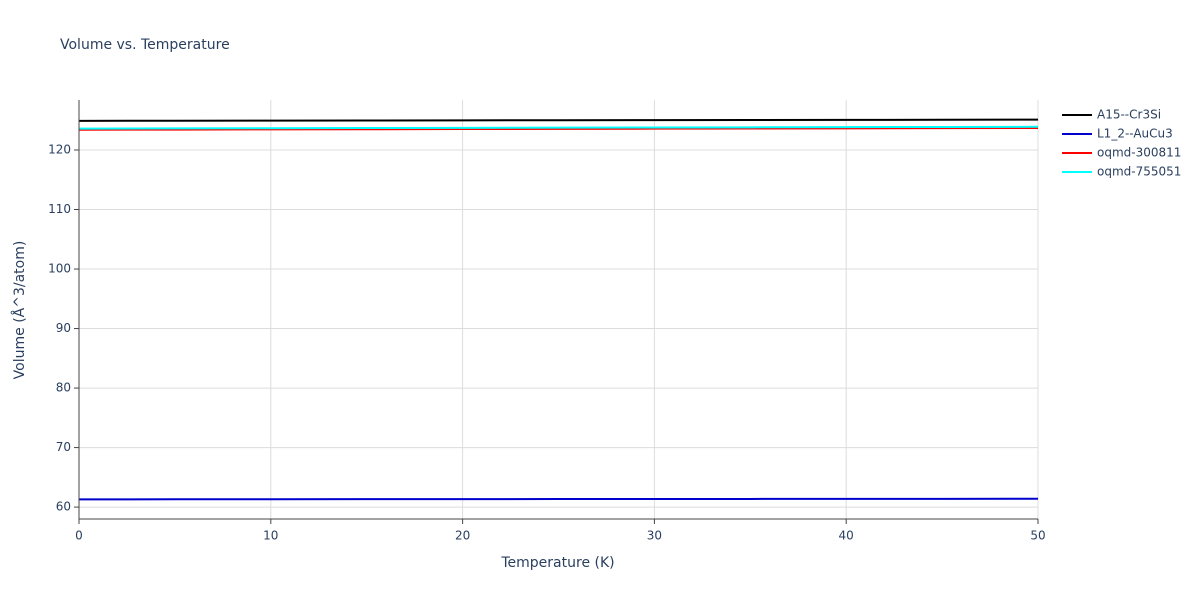 The width and height of the screenshot is (1200, 600). I want to click on x-tick-label: 0, so click(79, 536).